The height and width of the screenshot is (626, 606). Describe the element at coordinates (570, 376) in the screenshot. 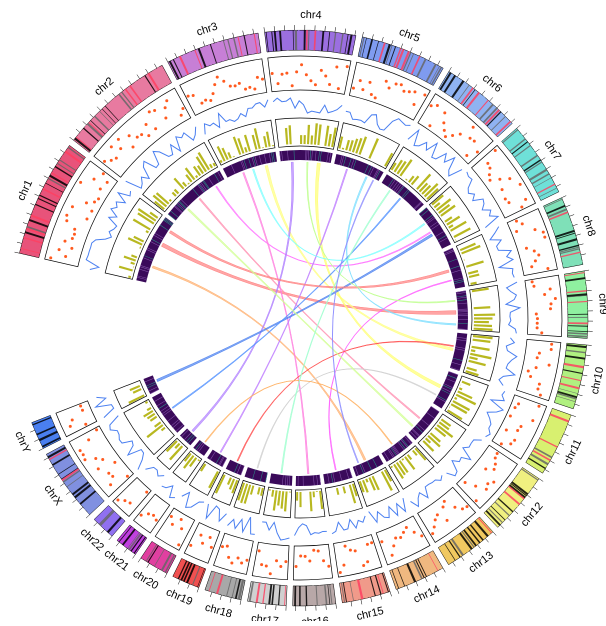

I see `ideogram` at that location.